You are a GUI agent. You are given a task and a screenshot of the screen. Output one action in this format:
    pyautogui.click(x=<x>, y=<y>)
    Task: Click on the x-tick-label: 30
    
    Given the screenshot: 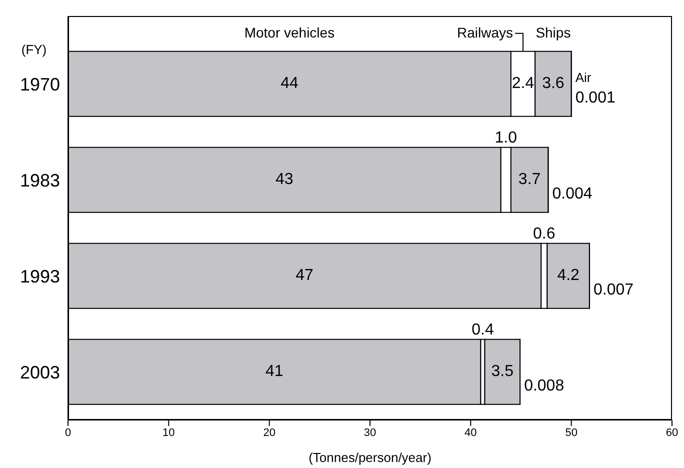 What is the action you would take?
    pyautogui.click(x=370, y=432)
    